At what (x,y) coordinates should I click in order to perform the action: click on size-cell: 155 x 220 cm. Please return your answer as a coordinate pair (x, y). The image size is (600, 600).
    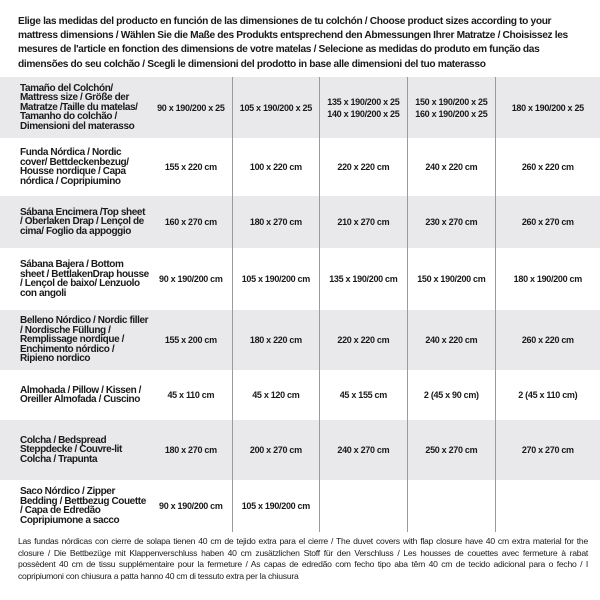
    Looking at the image, I should click on (190, 167).